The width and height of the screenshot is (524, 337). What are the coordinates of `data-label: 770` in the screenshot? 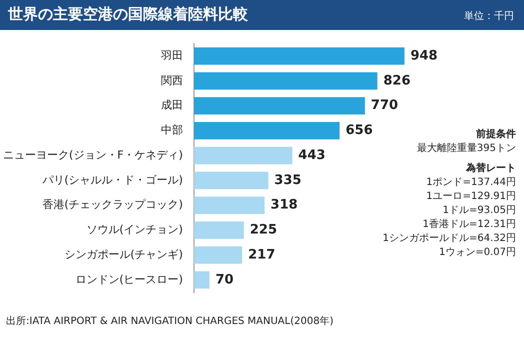 It's located at (384, 106).